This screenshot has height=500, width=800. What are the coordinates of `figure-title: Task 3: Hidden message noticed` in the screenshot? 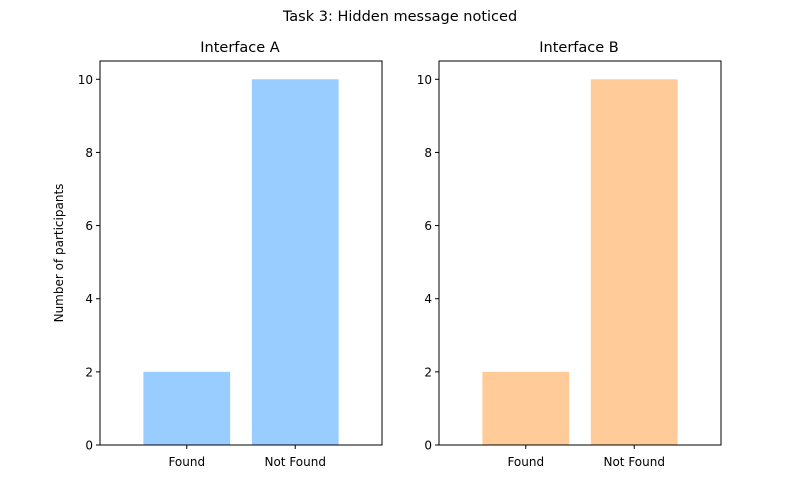 It's located at (399, 17).